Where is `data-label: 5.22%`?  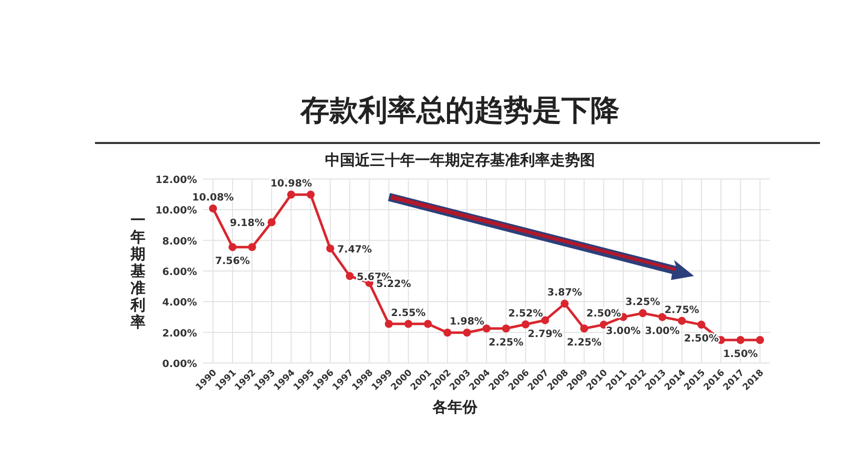
data-label: 5.22% is located at coordinates (393, 284).